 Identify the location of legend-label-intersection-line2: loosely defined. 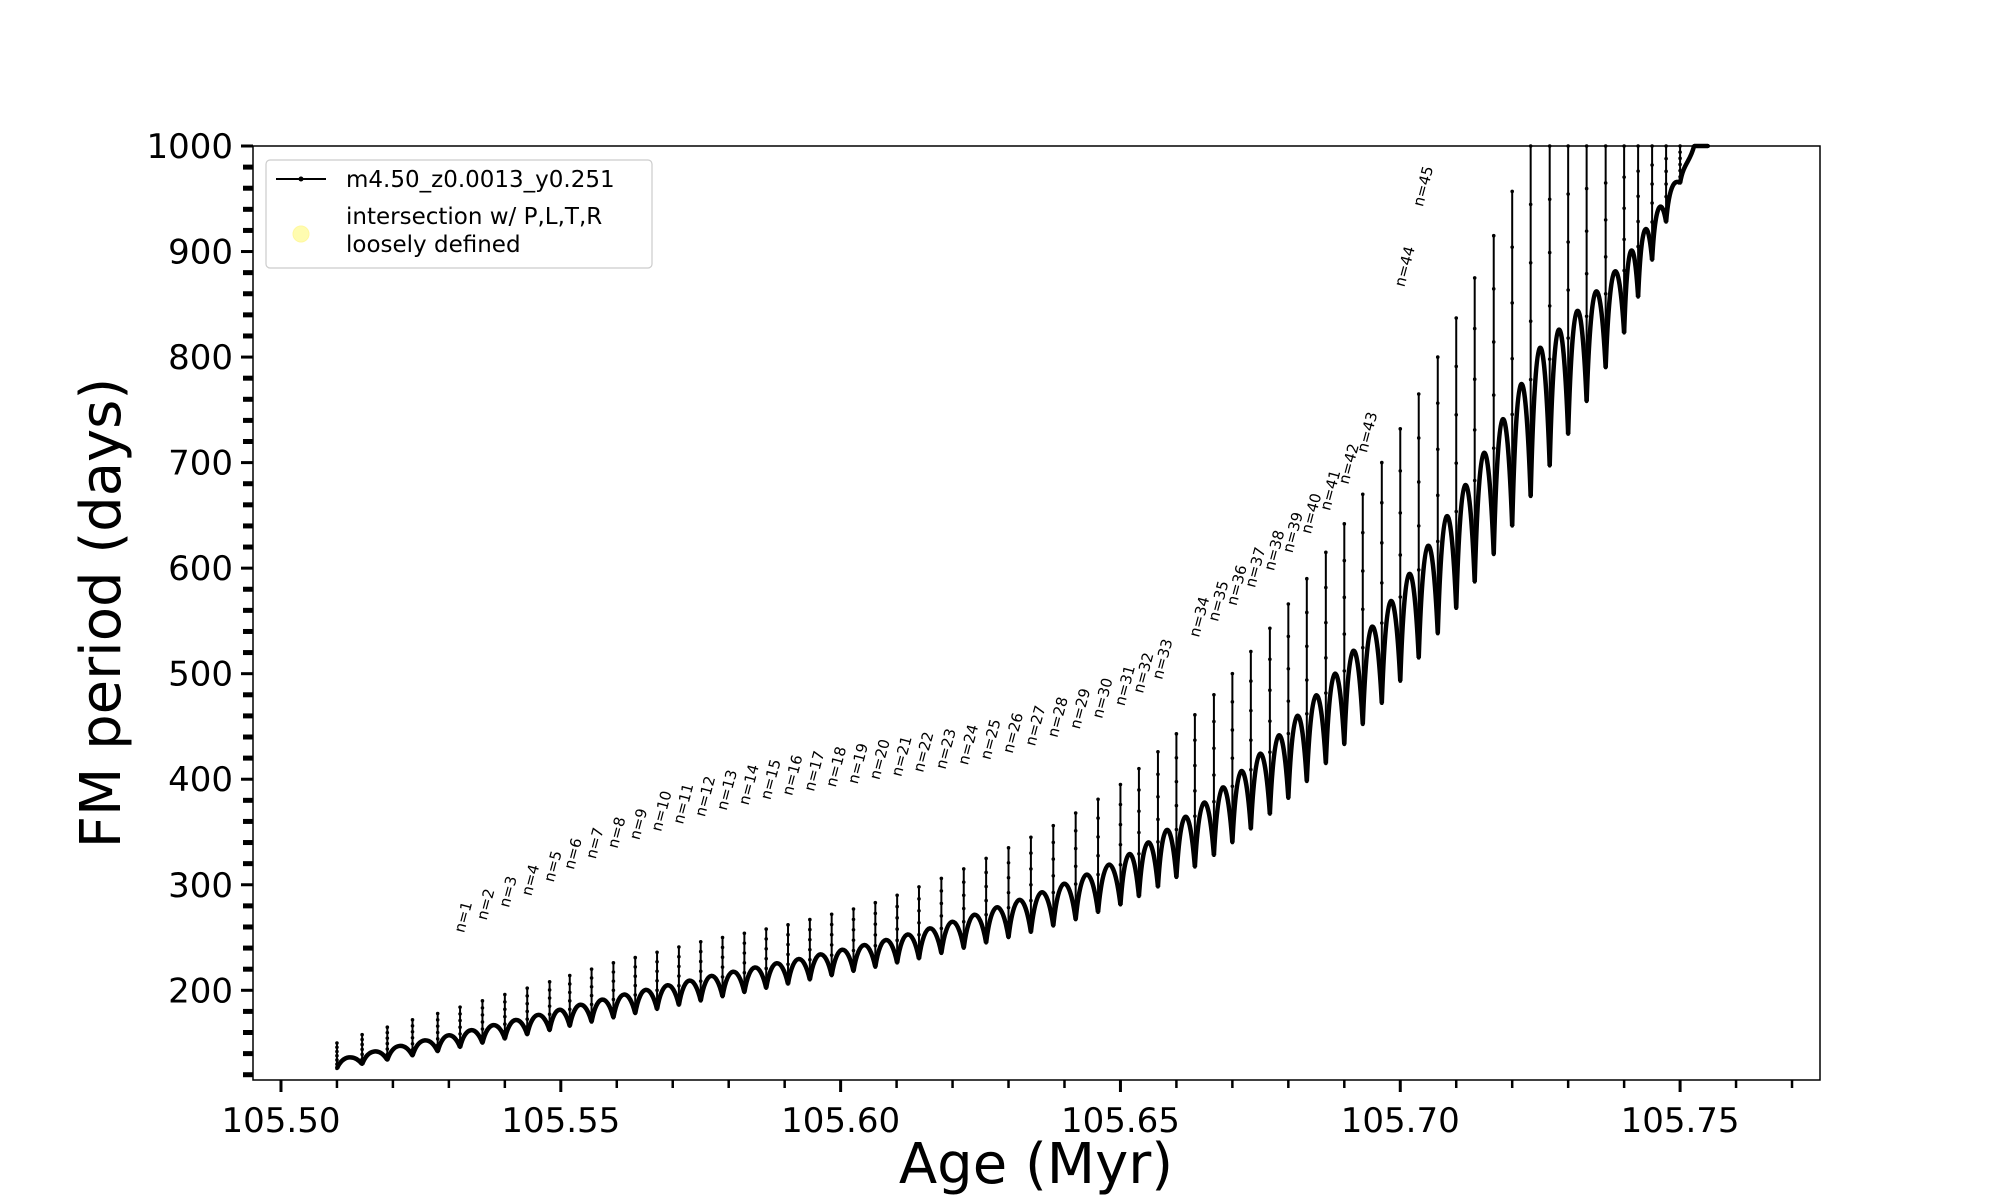
(433, 245).